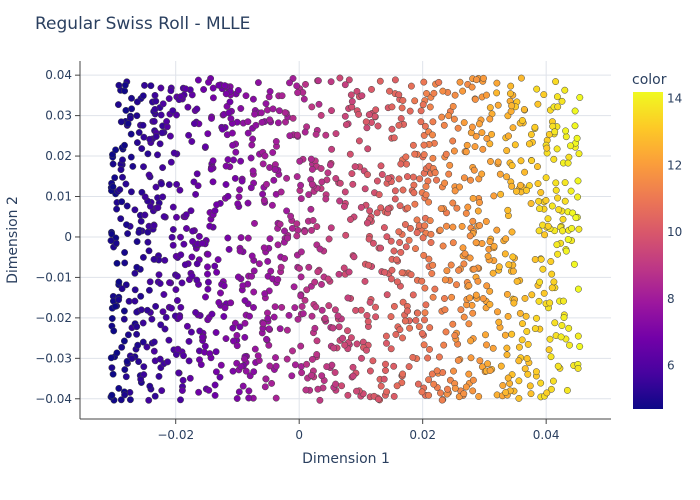  What do you see at coordinates (674, 99) in the screenshot?
I see `colorbar-tick-label: 14` at bounding box center [674, 99].